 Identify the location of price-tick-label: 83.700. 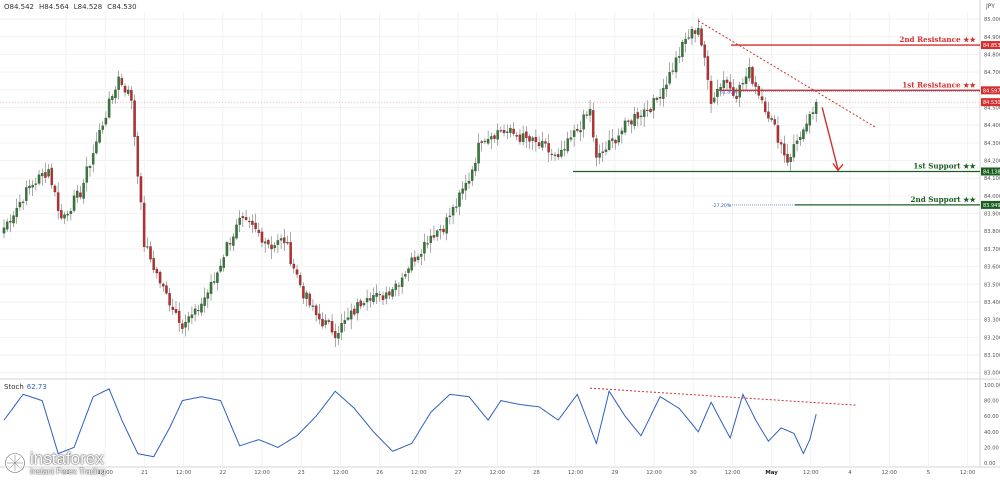
(992, 250).